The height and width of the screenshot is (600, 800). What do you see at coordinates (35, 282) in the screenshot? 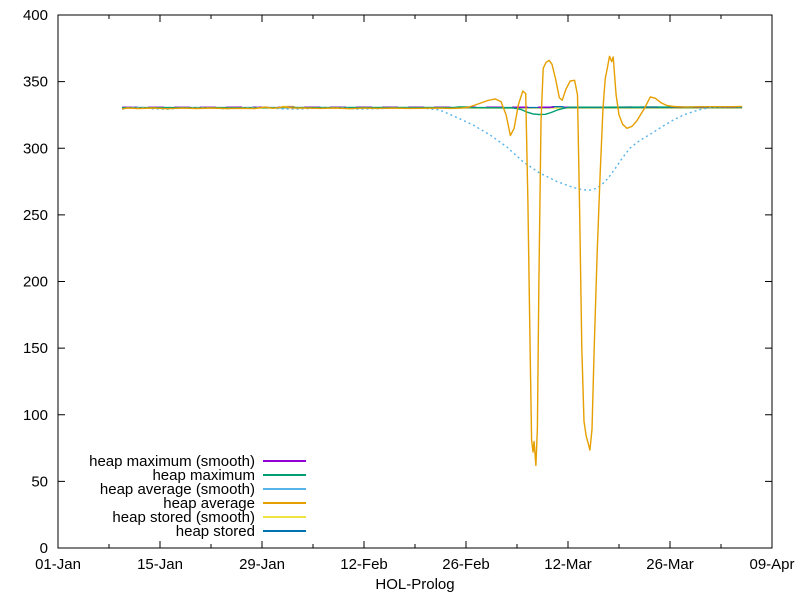
I see `y-tick-label: 200` at bounding box center [35, 282].